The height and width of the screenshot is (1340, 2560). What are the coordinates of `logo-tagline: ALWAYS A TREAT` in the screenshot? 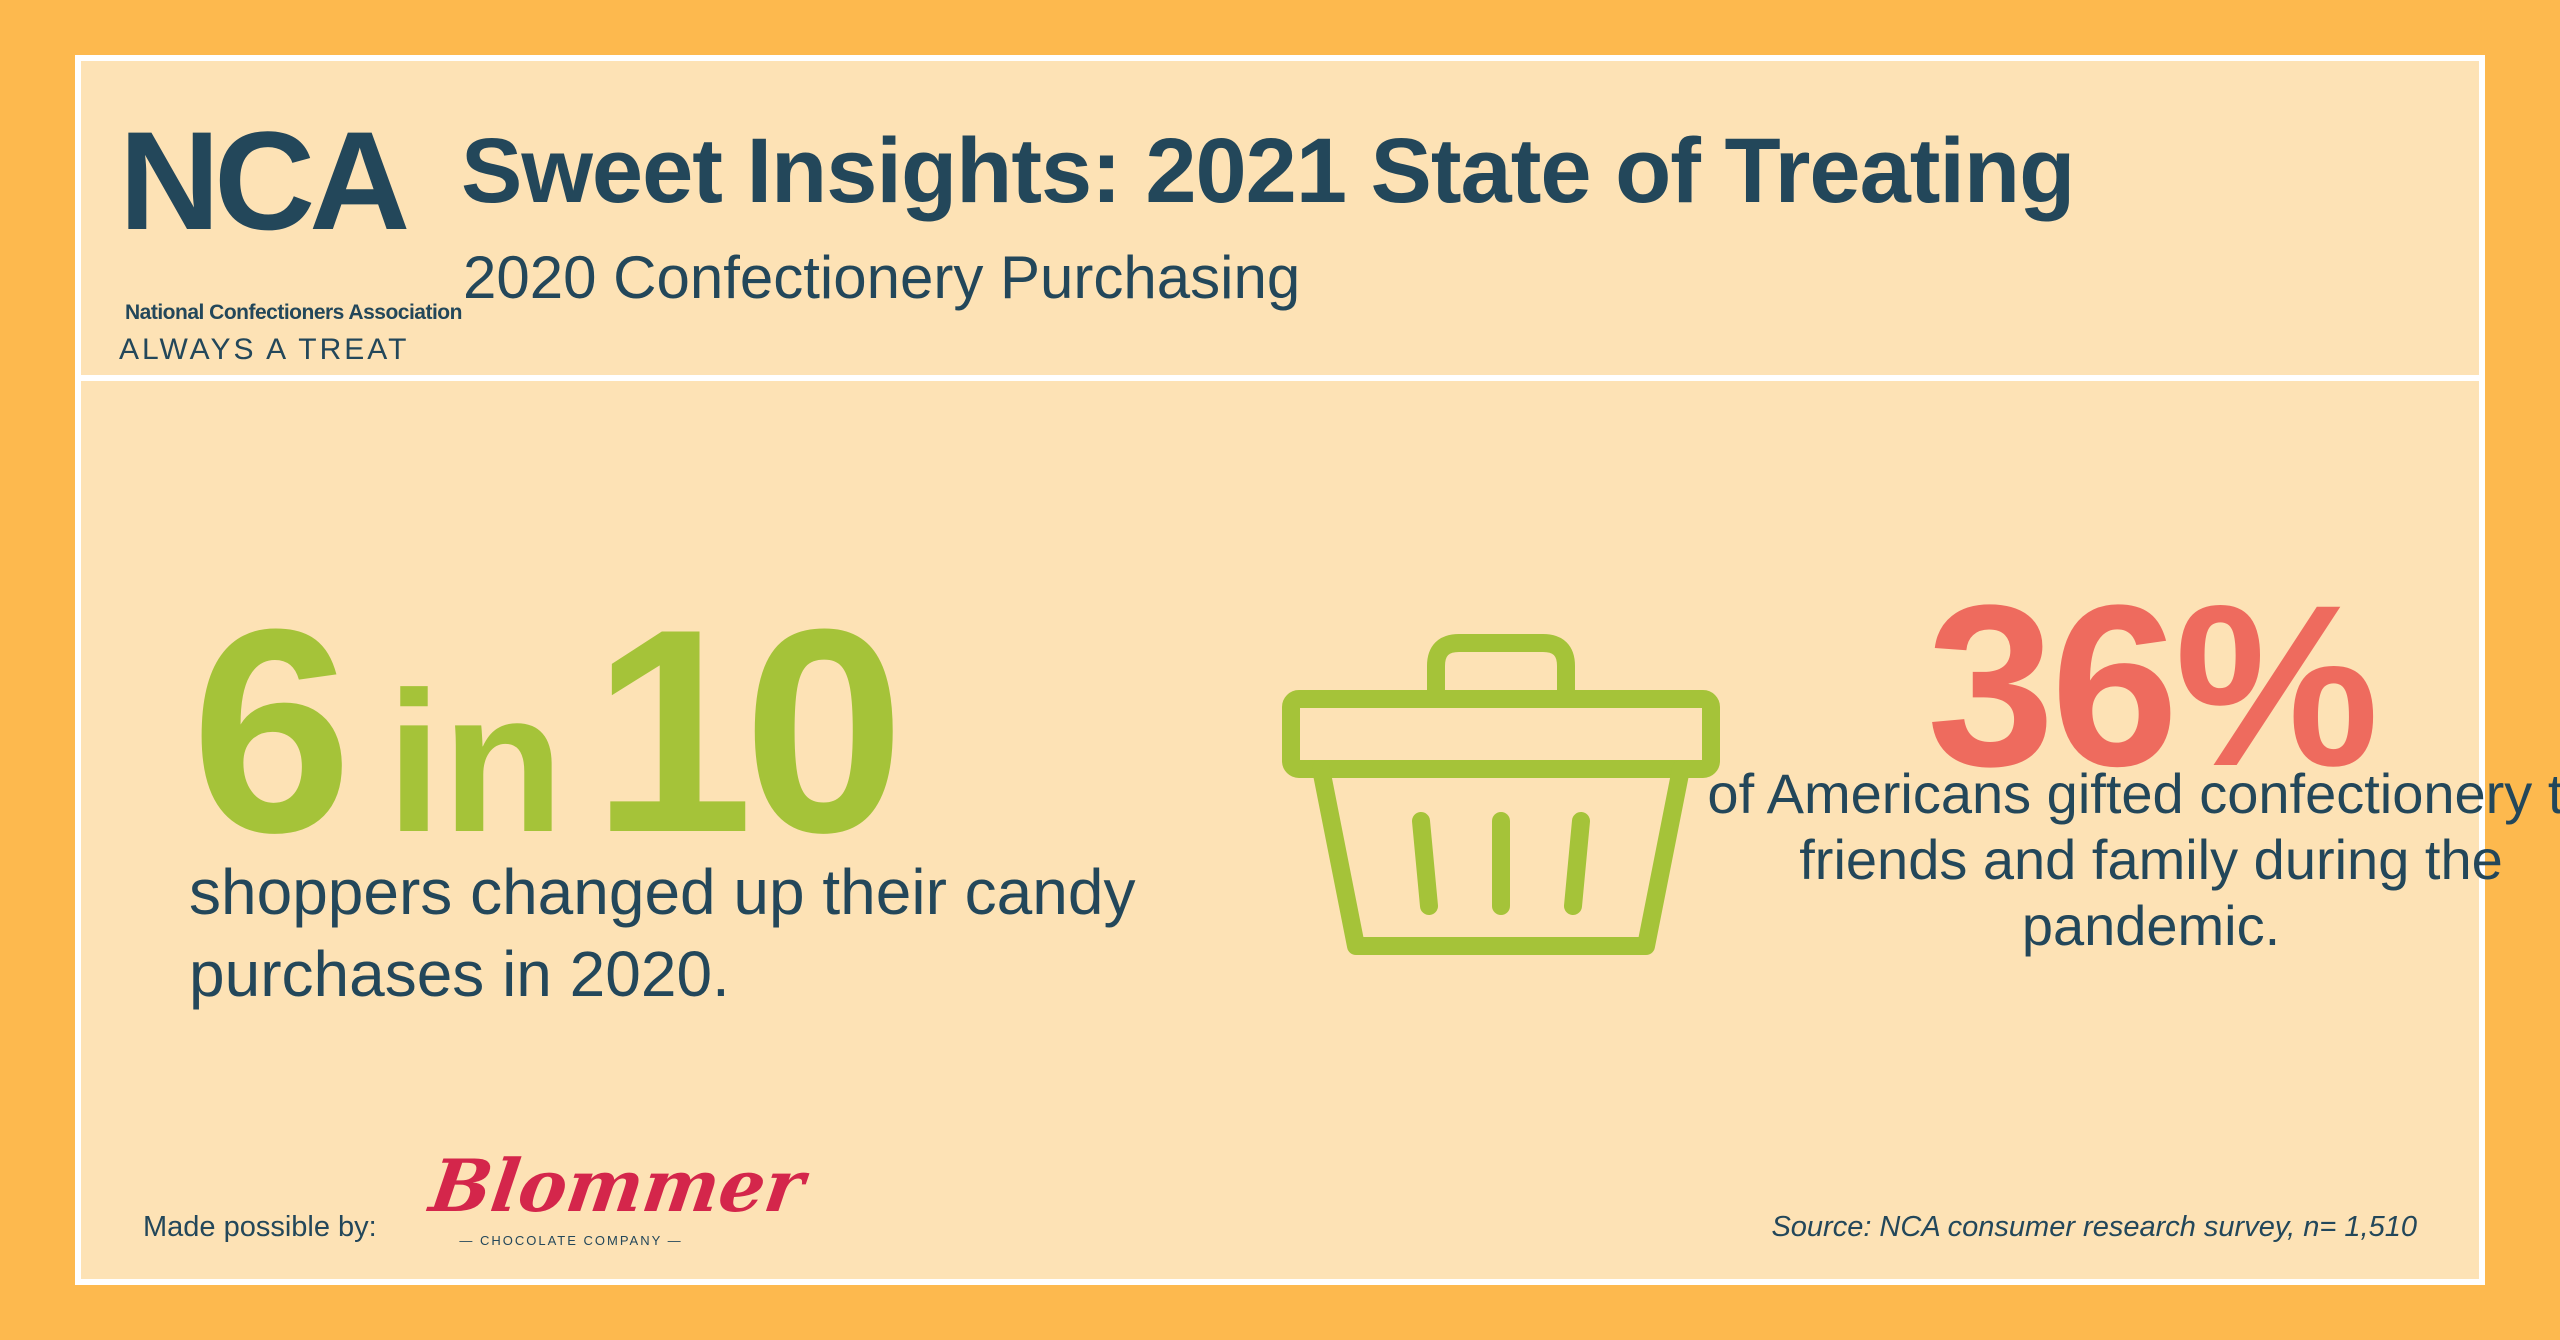 It's located at (264, 349).